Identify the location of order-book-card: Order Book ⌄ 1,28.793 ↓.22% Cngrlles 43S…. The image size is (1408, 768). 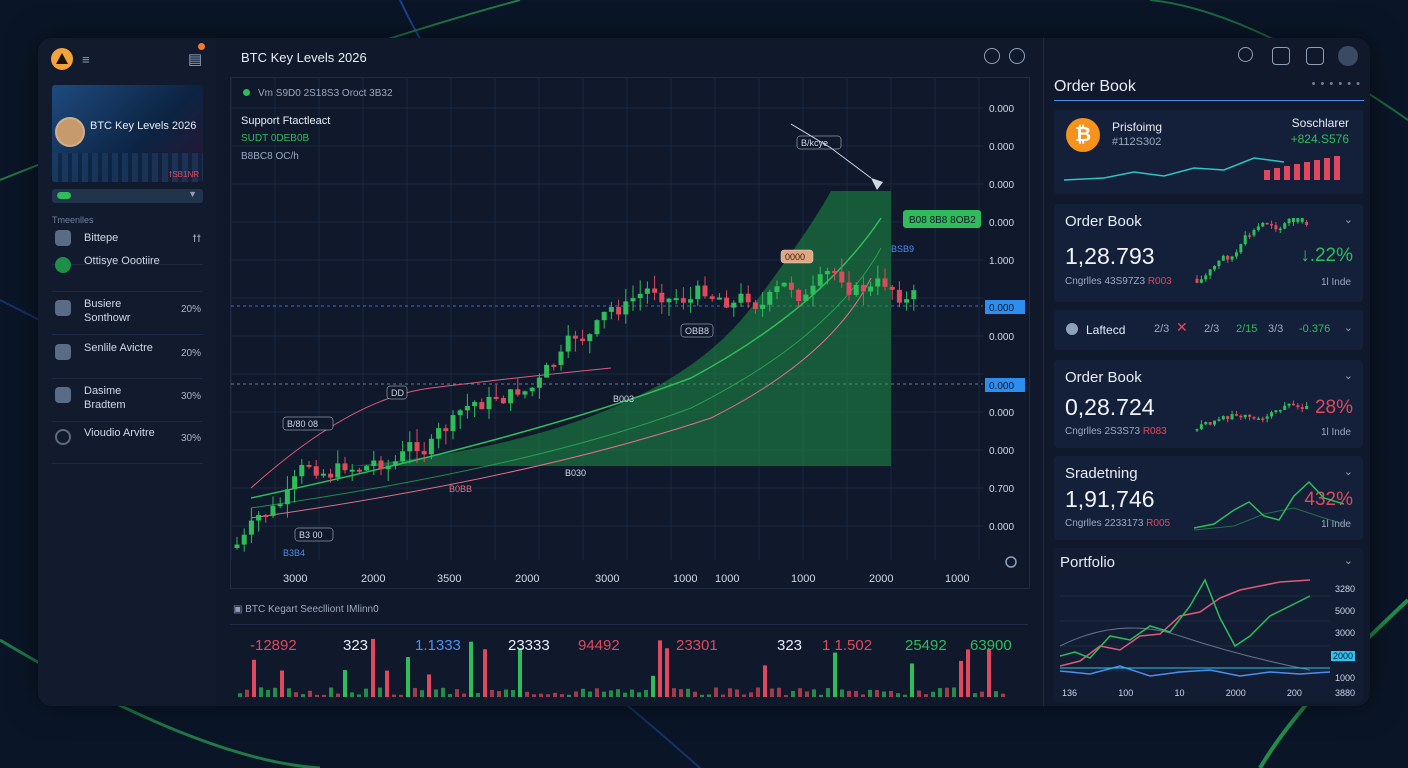
(1208, 253).